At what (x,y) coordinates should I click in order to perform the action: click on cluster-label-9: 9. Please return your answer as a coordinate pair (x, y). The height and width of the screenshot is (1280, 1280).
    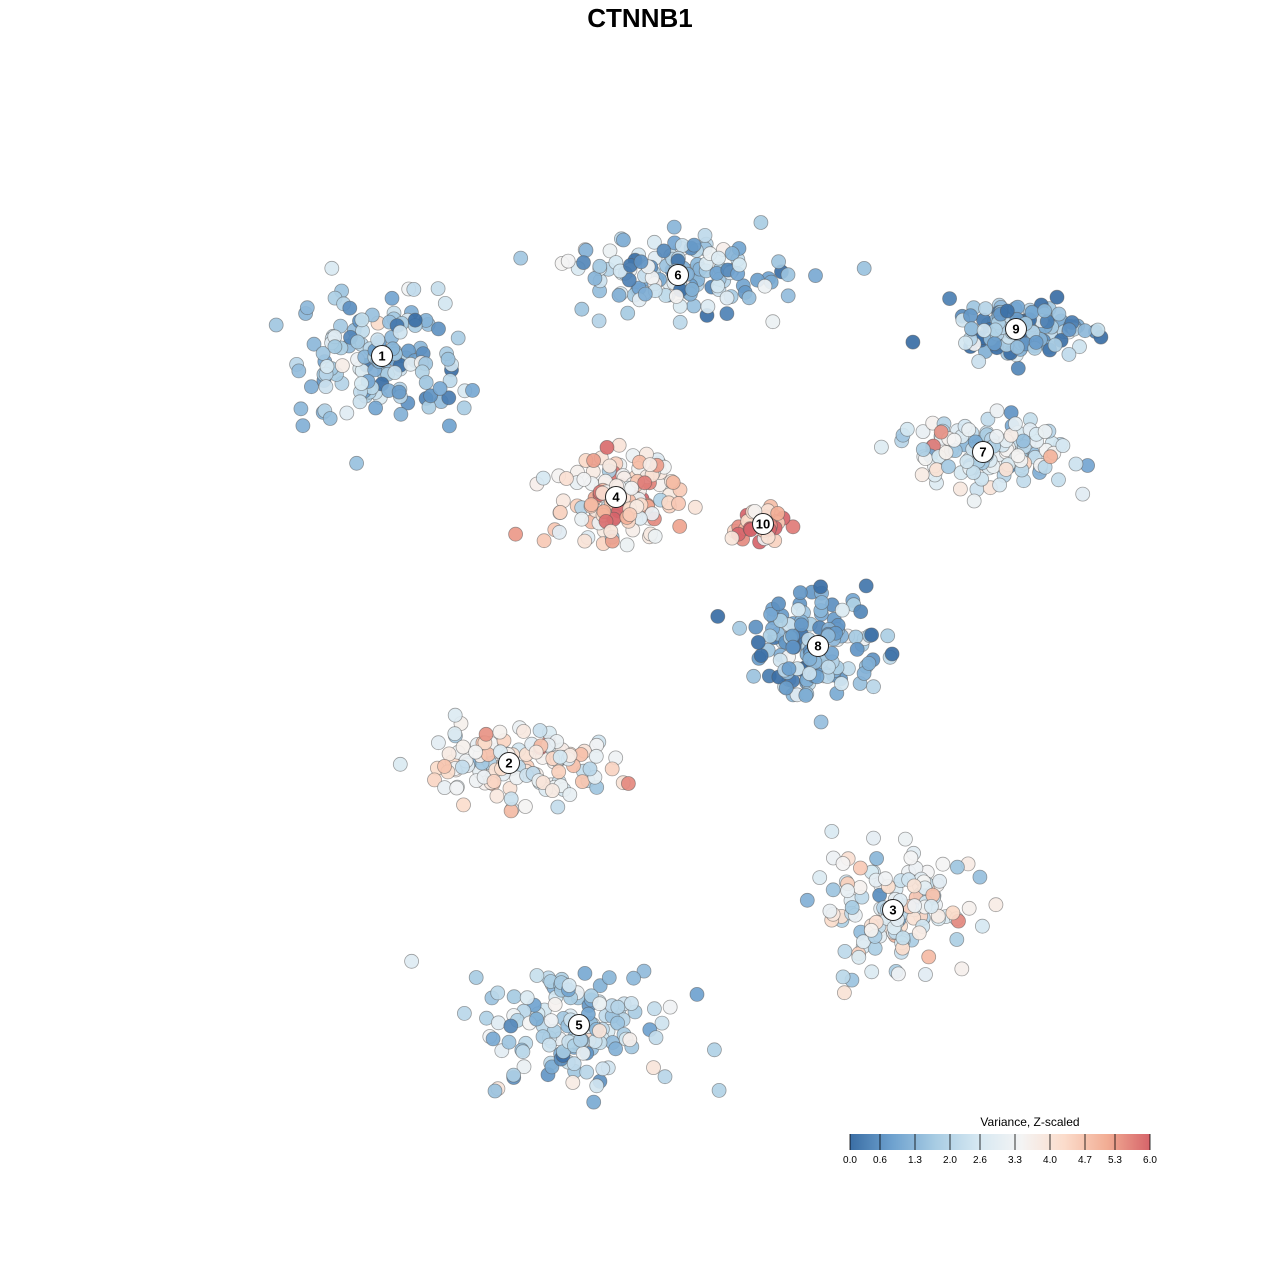
    Looking at the image, I should click on (1016, 329).